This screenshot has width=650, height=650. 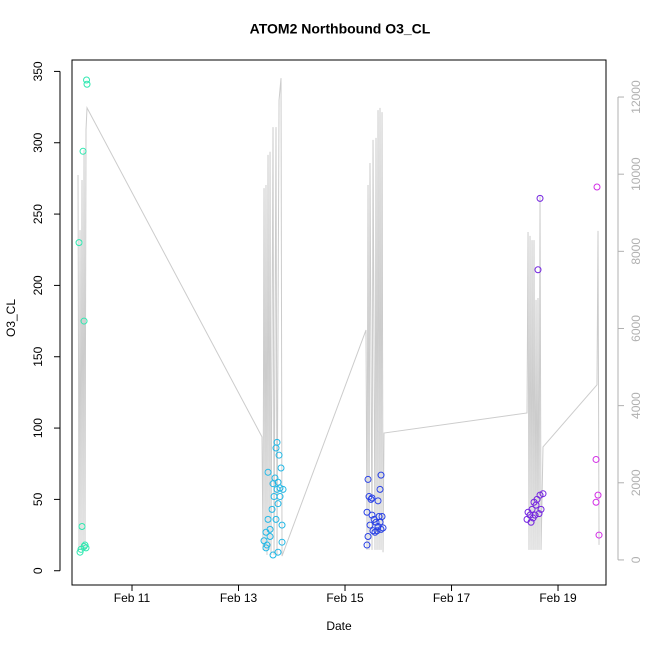 What do you see at coordinates (38, 499) in the screenshot?
I see `y-tick-label: 50` at bounding box center [38, 499].